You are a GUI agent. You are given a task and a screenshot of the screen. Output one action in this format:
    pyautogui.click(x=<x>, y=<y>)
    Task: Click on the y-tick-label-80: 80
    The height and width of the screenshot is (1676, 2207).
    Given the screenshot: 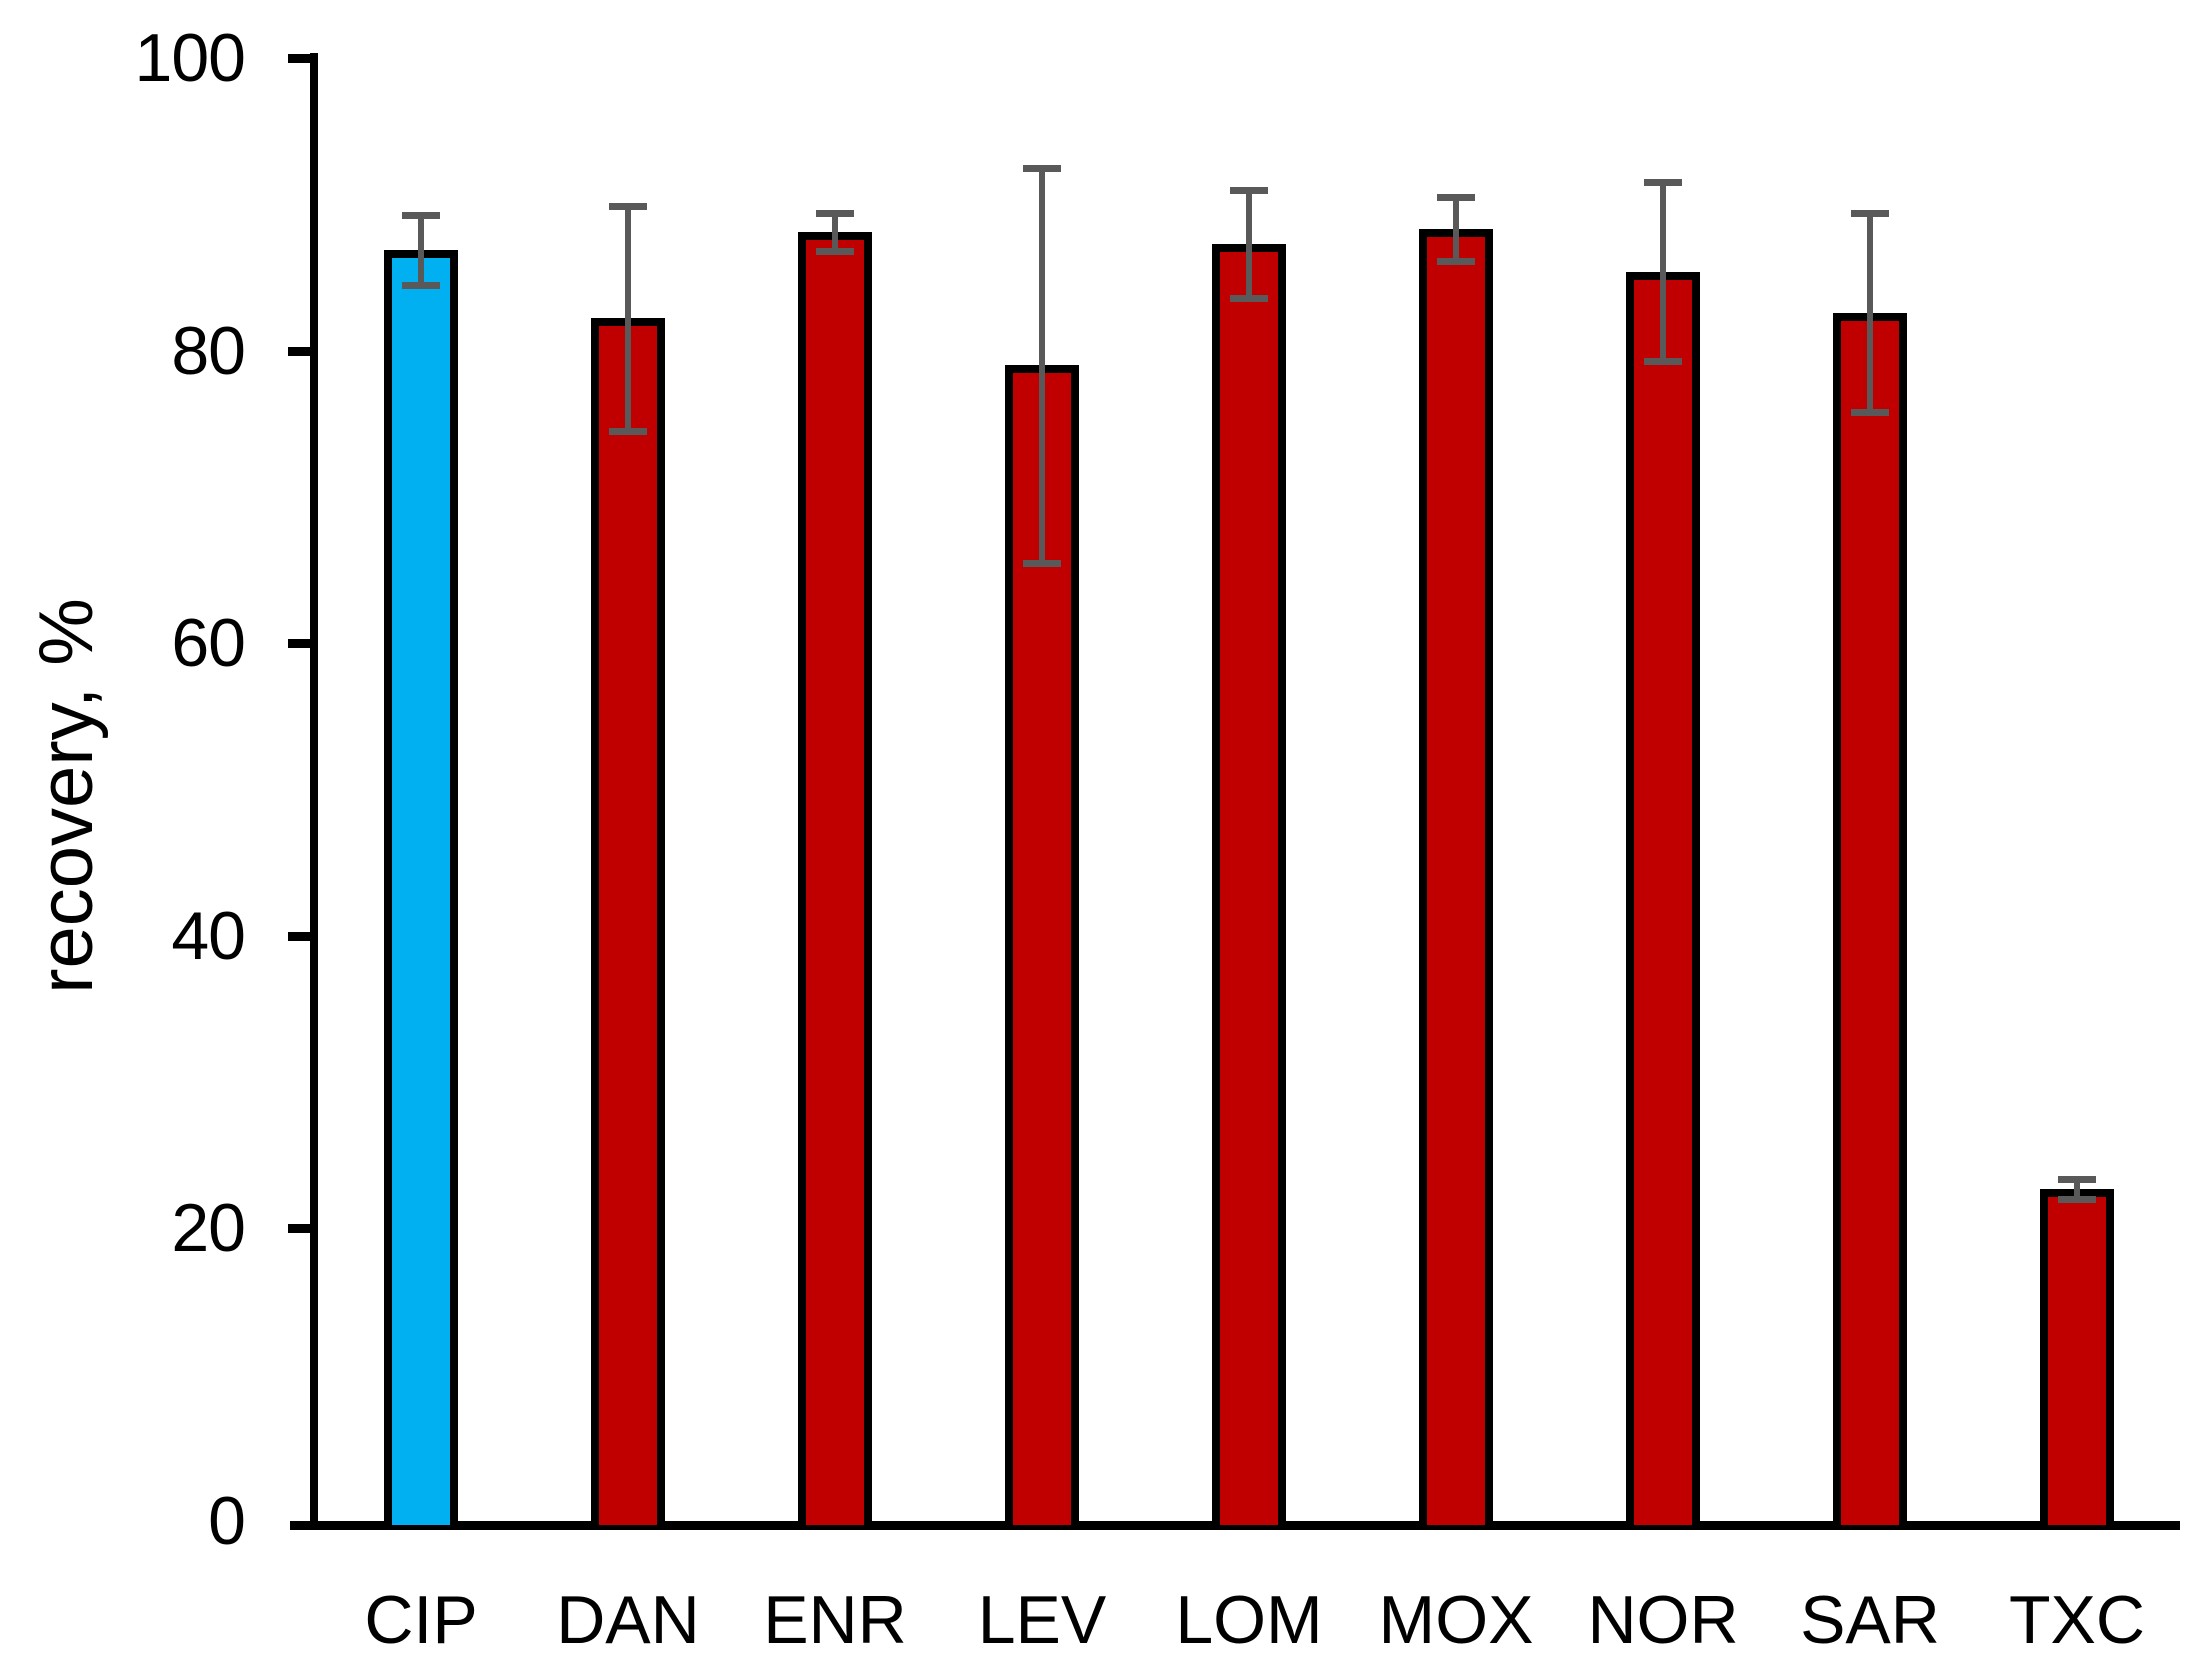 What is the action you would take?
    pyautogui.click(x=208, y=351)
    